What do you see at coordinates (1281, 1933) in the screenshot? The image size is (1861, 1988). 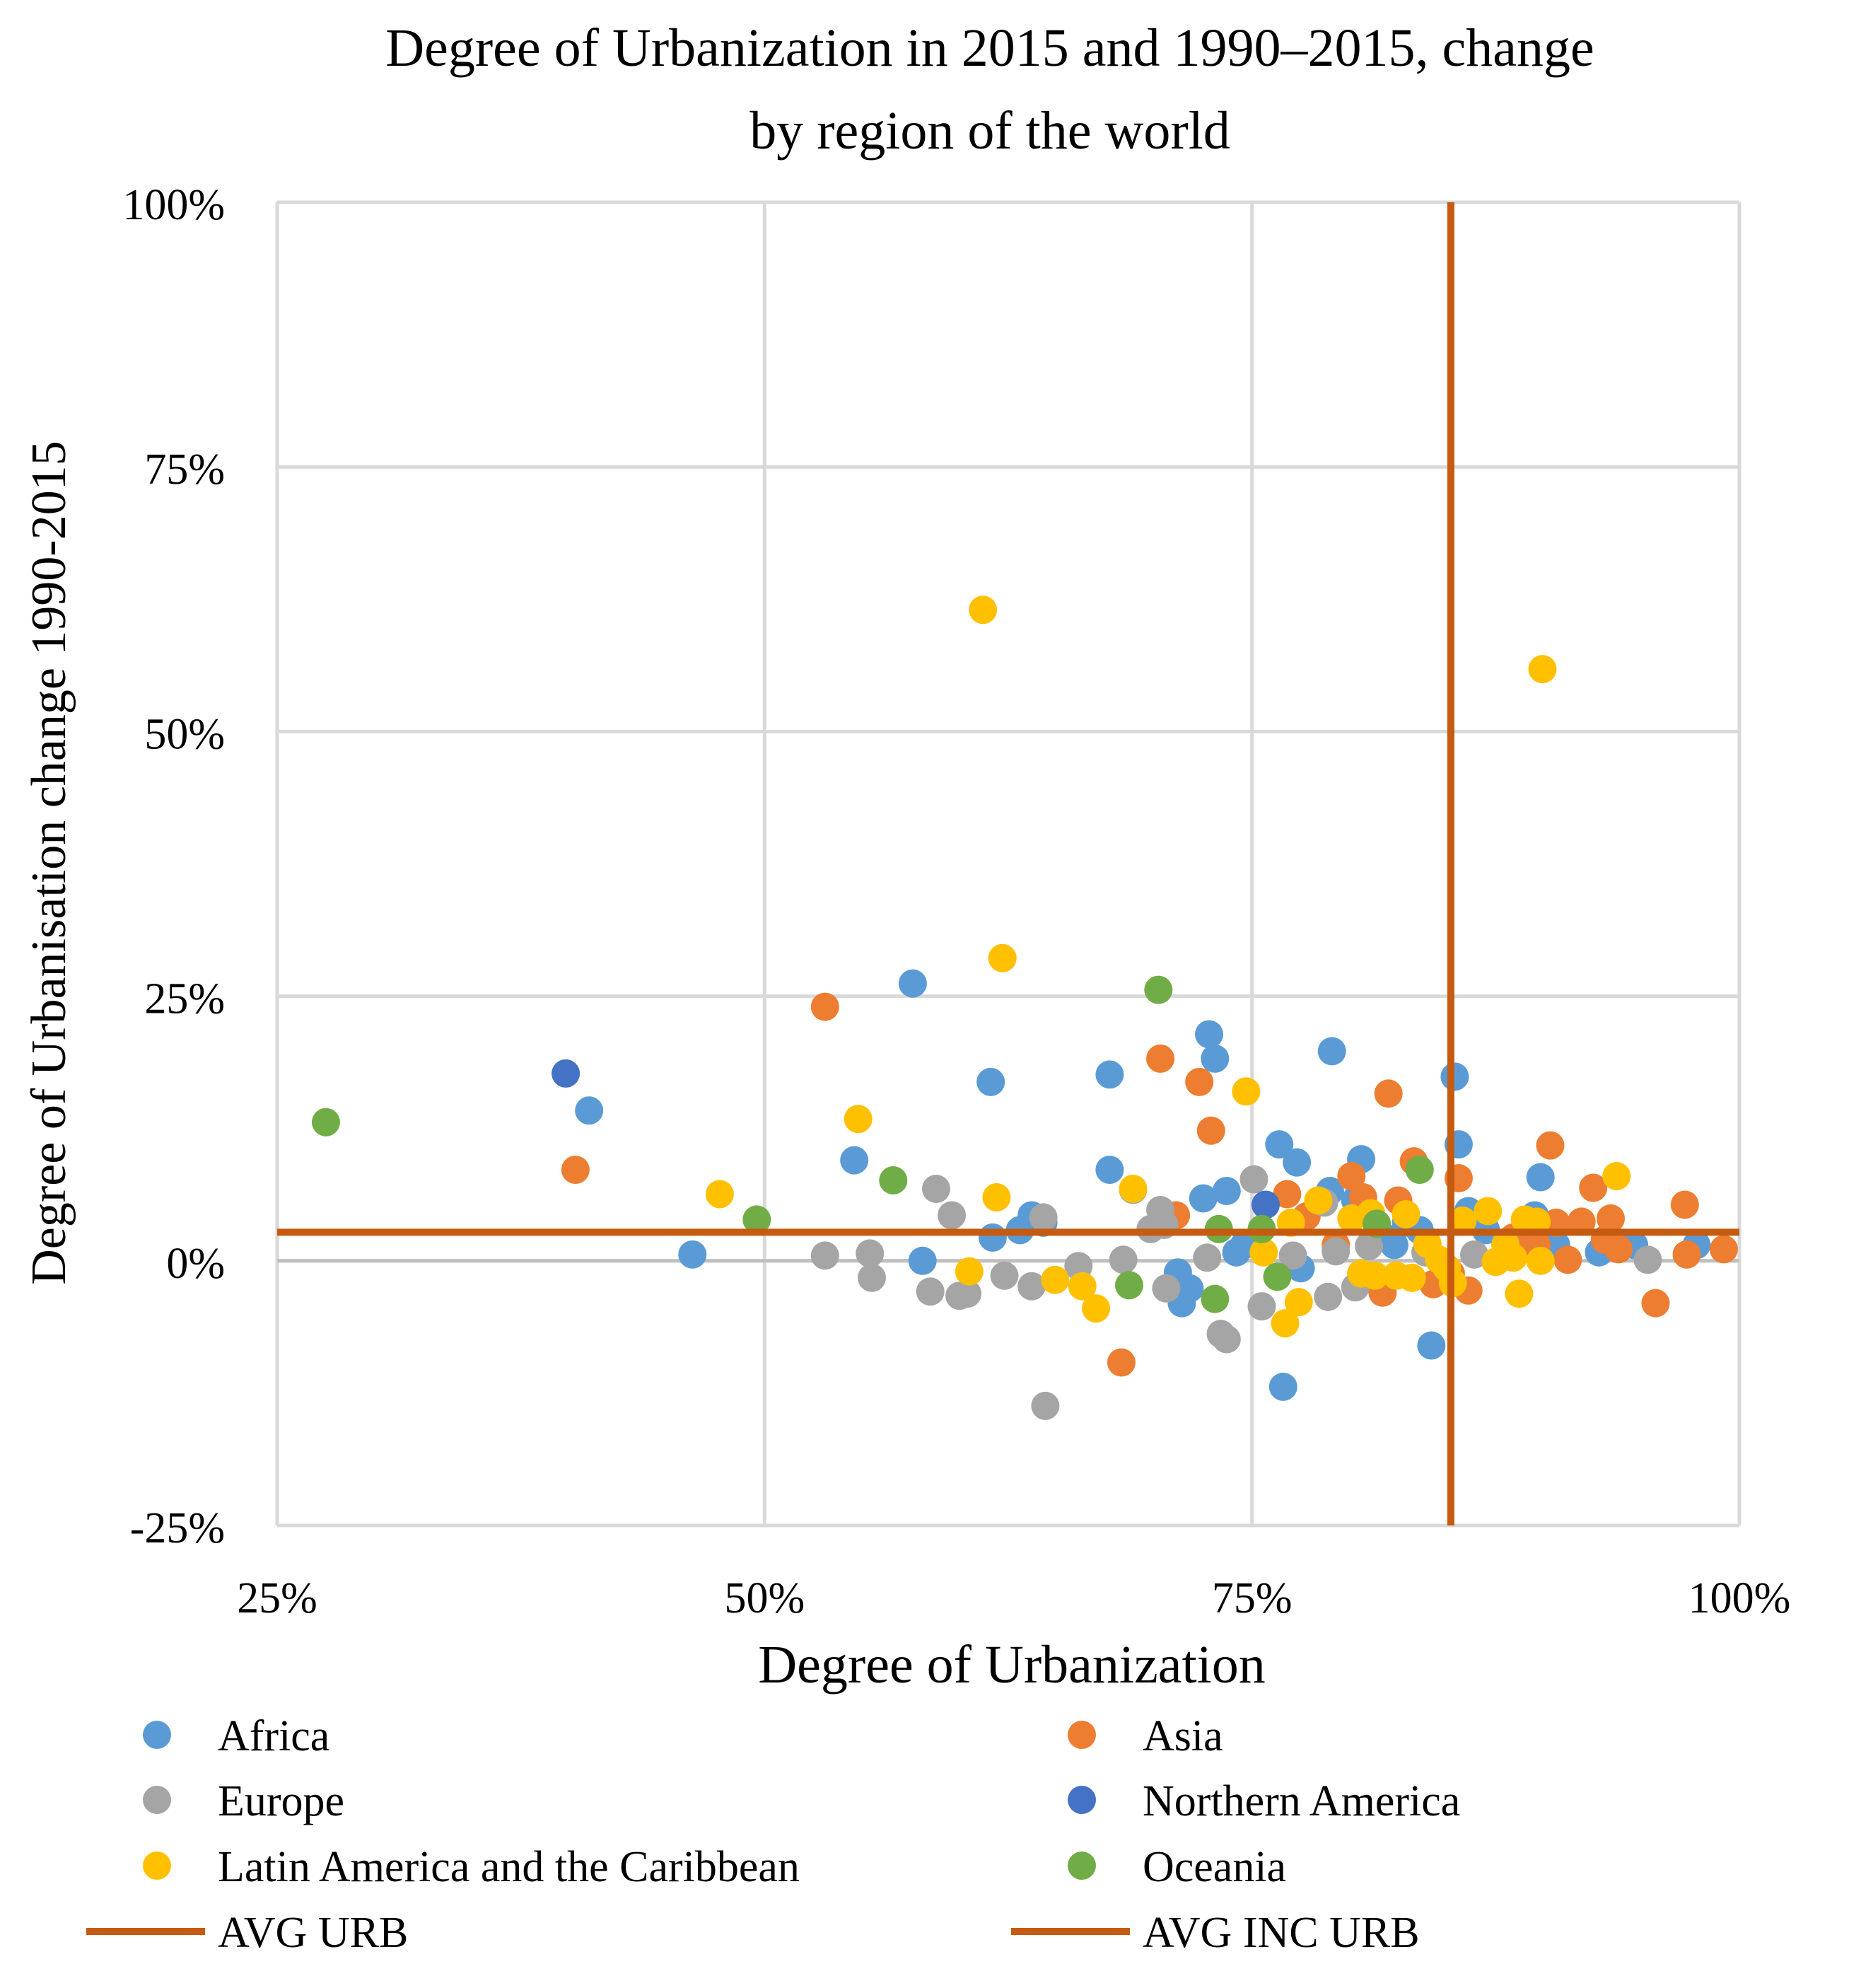 I see `legend-label-avg-inc-urb: AVG INC URB` at bounding box center [1281, 1933].